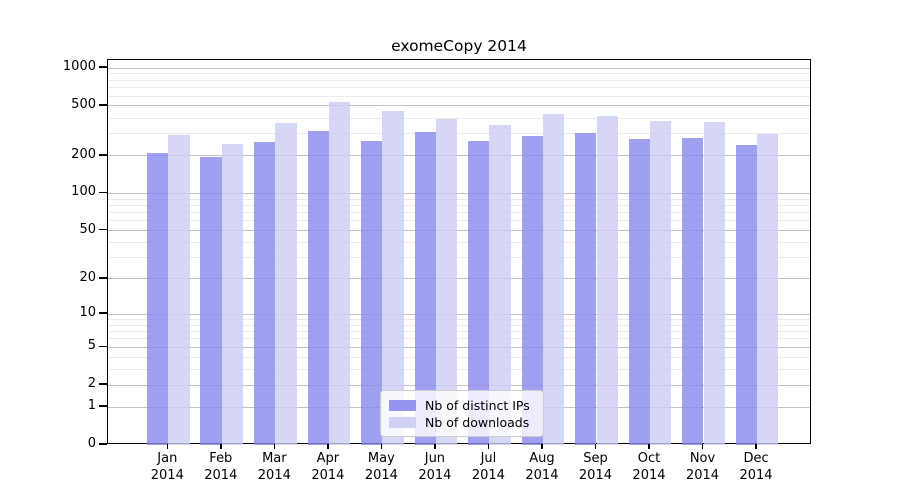 This screenshot has height=500, width=900. What do you see at coordinates (167, 467) in the screenshot?
I see `x-tick-label-jan: Jan 2014` at bounding box center [167, 467].